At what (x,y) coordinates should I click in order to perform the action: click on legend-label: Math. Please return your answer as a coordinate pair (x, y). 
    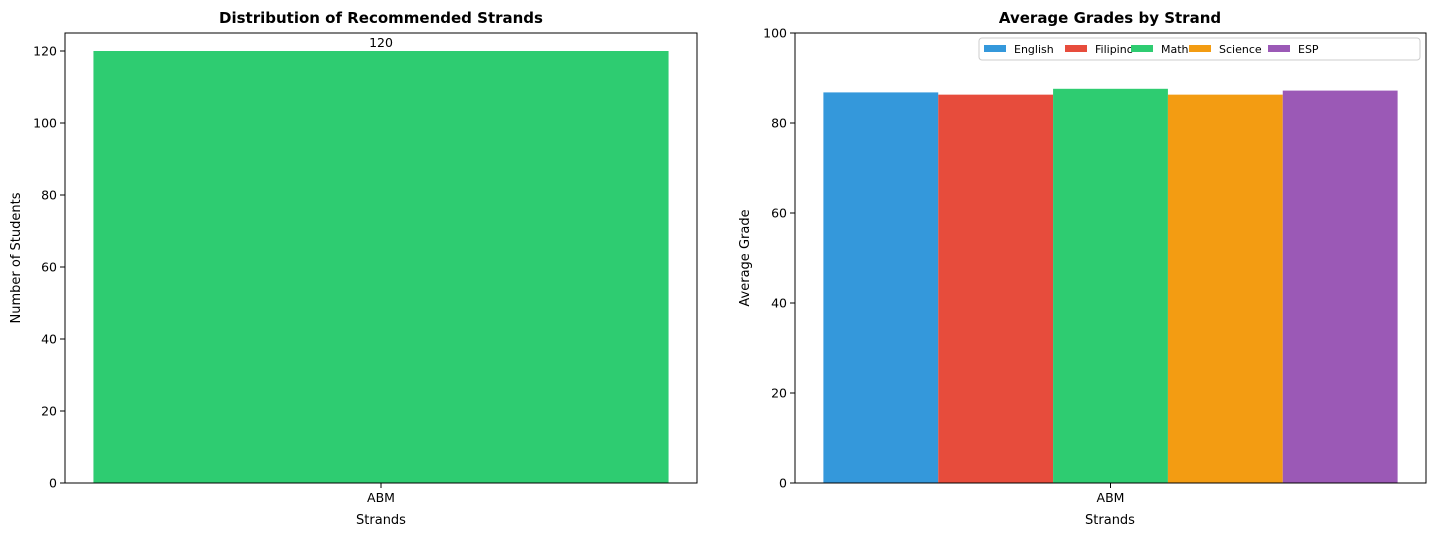
    Looking at the image, I should click on (1175, 49).